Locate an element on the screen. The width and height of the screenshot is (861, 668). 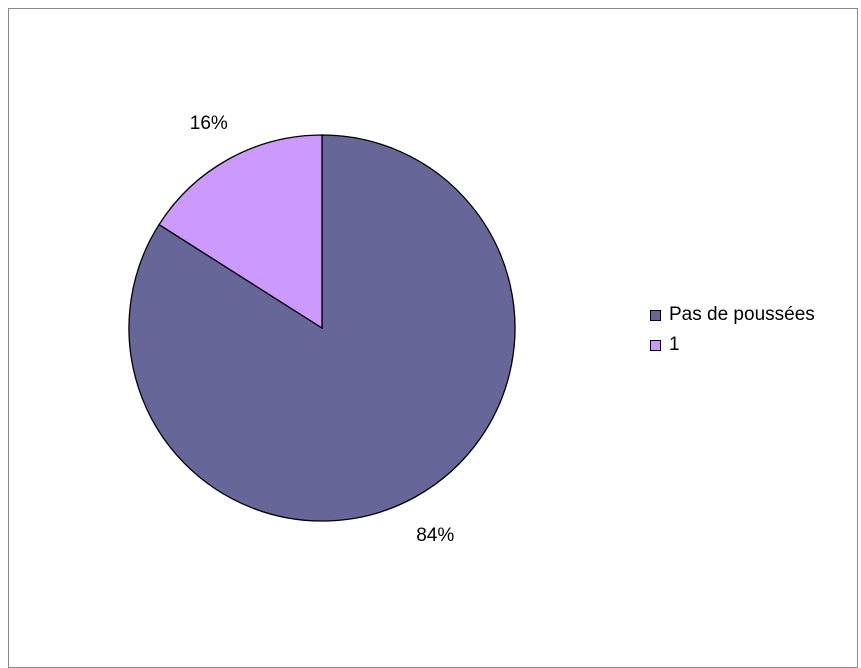
pie-slice is located at coordinates (240, 232).